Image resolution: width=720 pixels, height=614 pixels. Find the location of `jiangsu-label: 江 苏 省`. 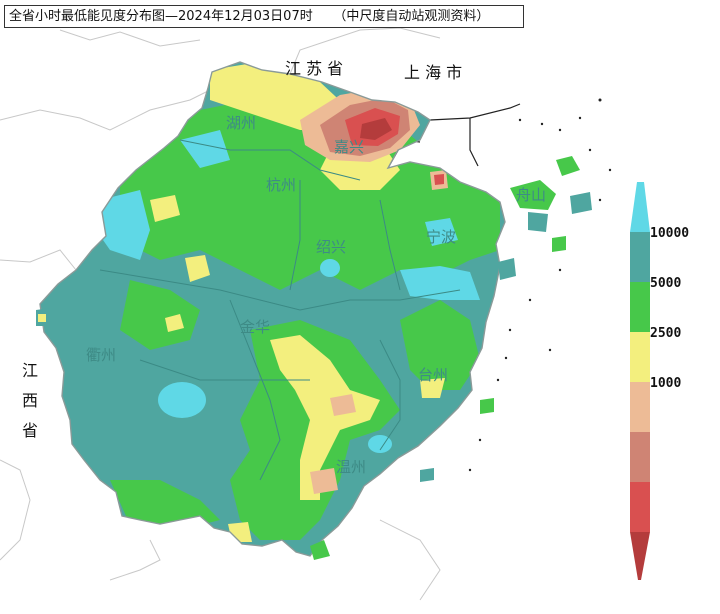

jiangsu-label: 江 苏 省 is located at coordinates (314, 68).